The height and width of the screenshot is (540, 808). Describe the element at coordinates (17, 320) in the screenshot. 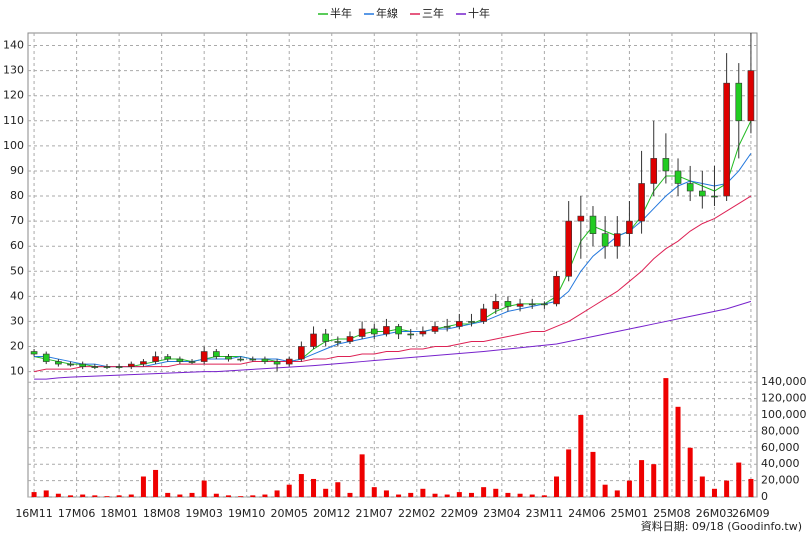

I see `y-tick-label: 30` at that location.